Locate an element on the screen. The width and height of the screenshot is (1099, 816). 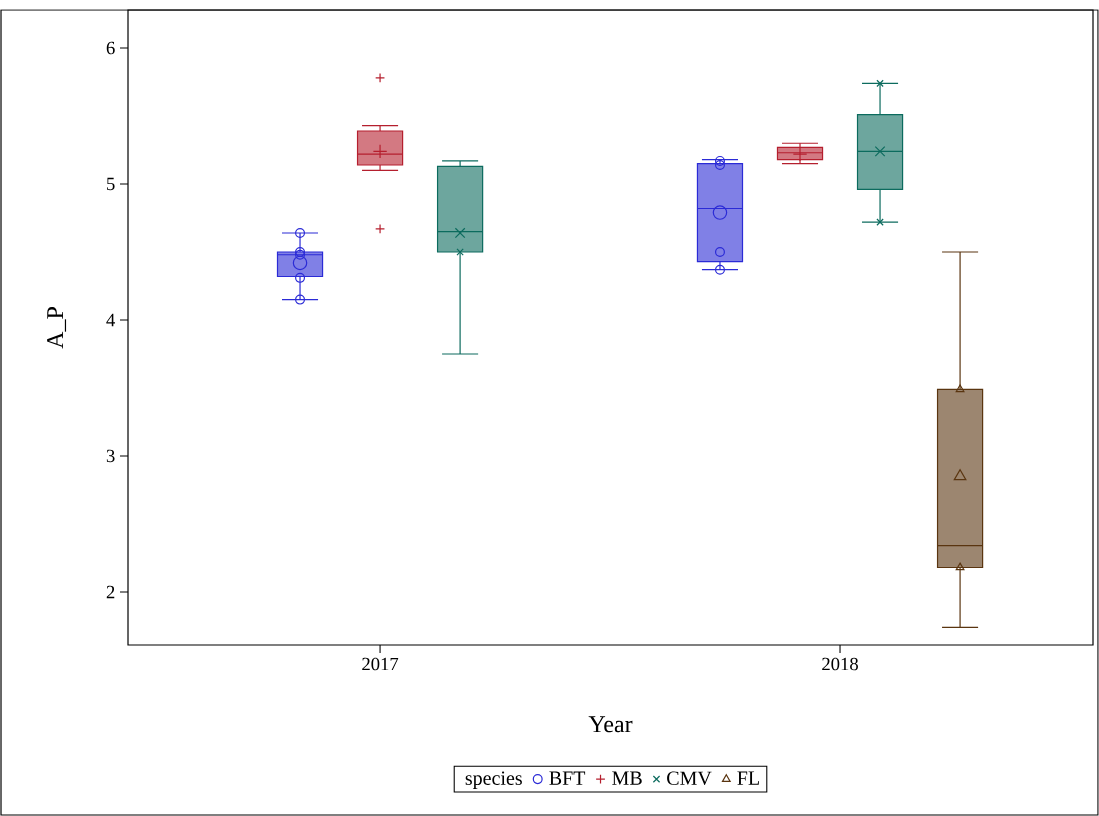
y-tick-label: 3 is located at coordinates (110, 456).